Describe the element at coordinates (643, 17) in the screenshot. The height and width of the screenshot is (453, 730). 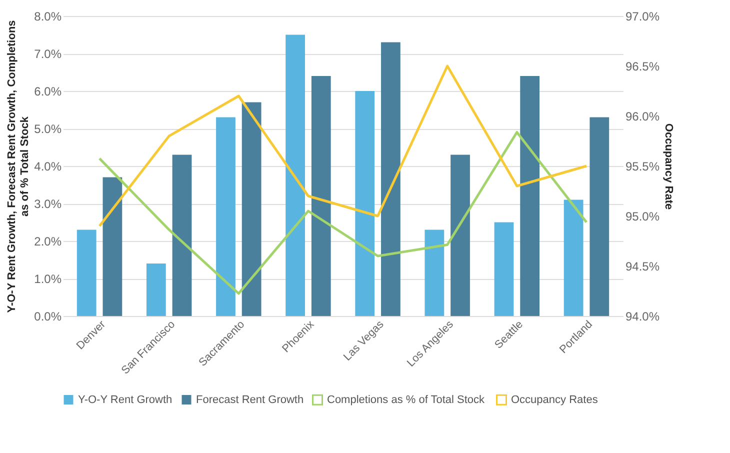
I see `y2-tick-label: 97.0%` at that location.